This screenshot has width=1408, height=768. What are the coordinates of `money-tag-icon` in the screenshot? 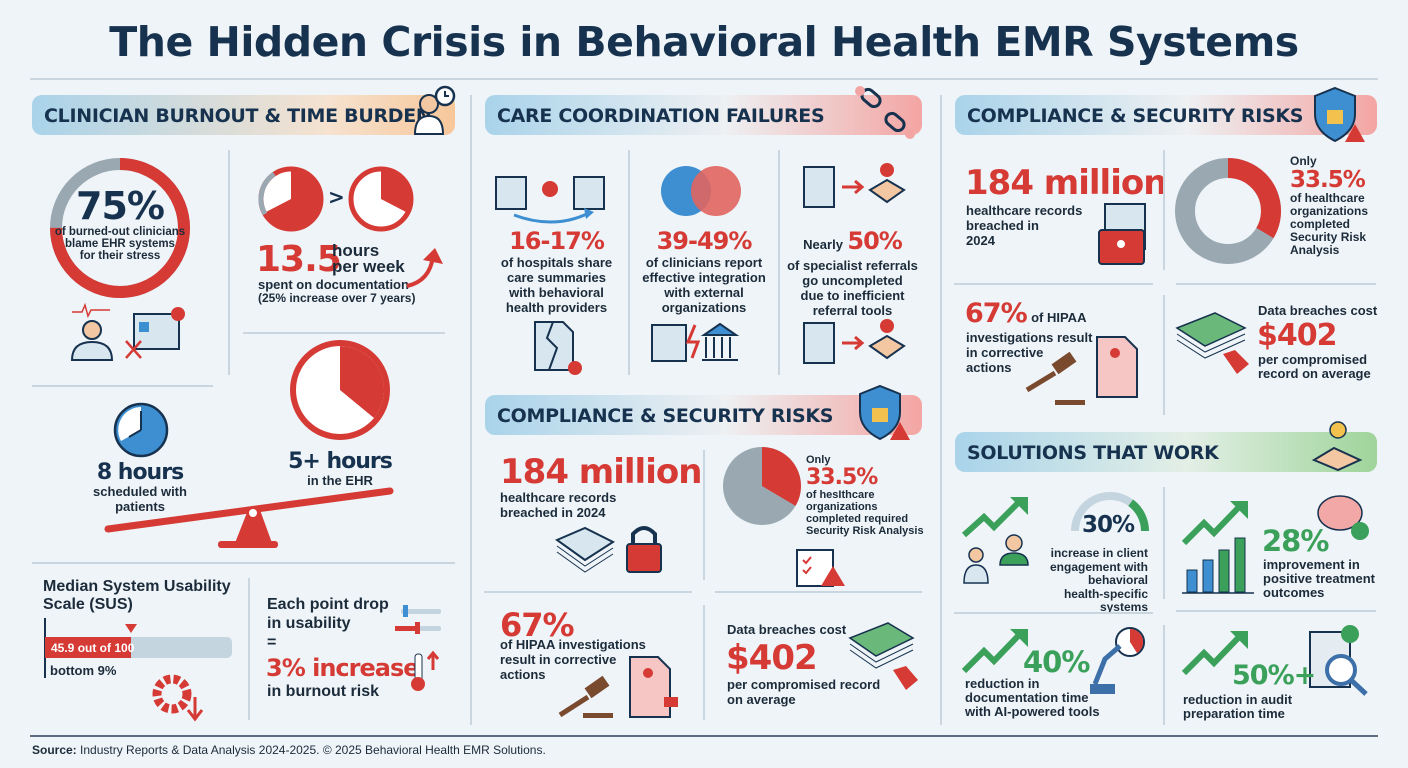 It's located at (1212, 343).